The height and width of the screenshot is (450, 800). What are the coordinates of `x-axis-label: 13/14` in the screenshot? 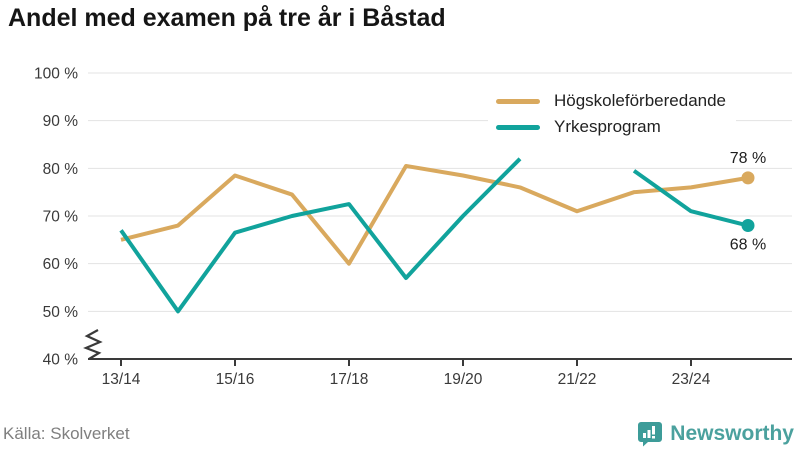 It's located at (121, 379).